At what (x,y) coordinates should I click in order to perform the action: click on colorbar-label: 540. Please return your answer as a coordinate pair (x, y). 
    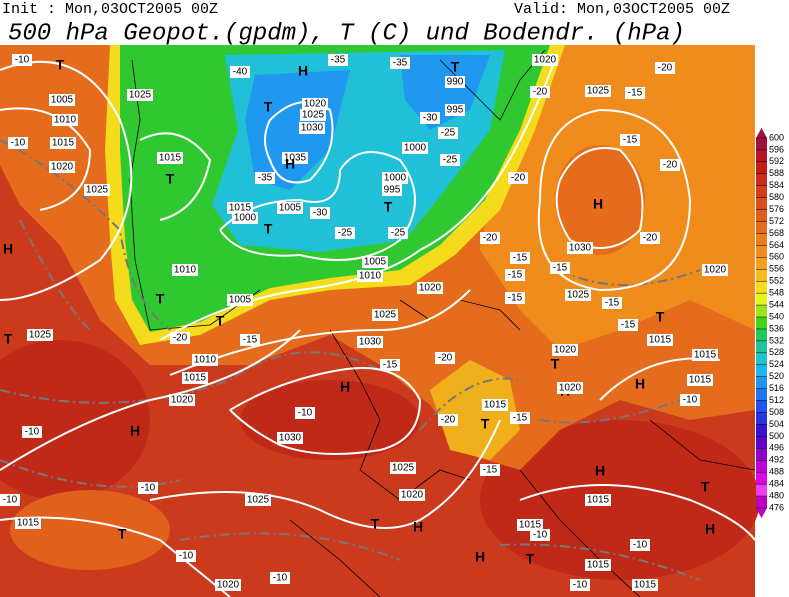
    Looking at the image, I should click on (776, 316).